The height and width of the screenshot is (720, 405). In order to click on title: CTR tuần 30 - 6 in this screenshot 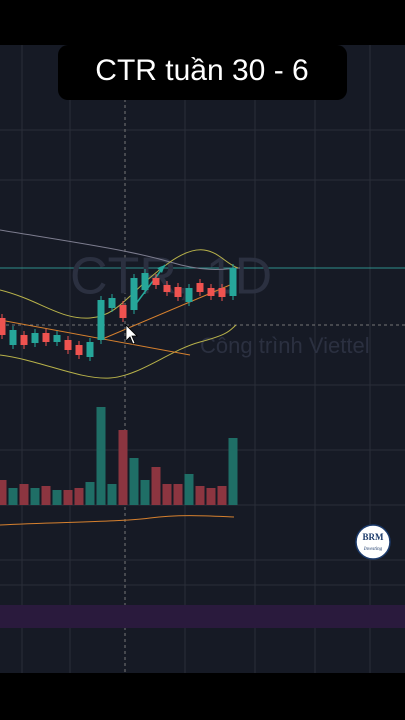, I will do `click(201, 70)`.